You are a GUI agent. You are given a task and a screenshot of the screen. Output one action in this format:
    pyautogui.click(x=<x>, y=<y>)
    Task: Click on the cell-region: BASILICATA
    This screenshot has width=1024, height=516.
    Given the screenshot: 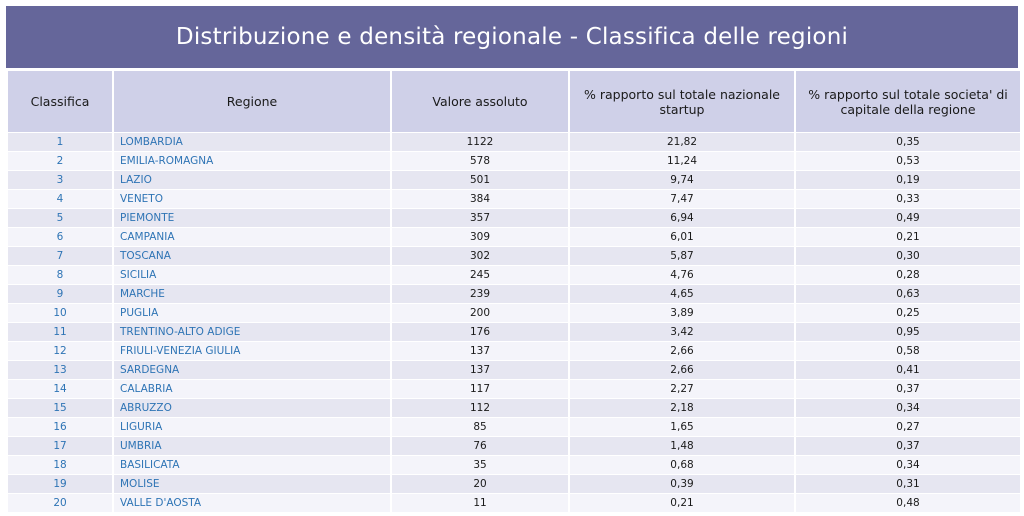 What is the action you would take?
    pyautogui.click(x=252, y=465)
    